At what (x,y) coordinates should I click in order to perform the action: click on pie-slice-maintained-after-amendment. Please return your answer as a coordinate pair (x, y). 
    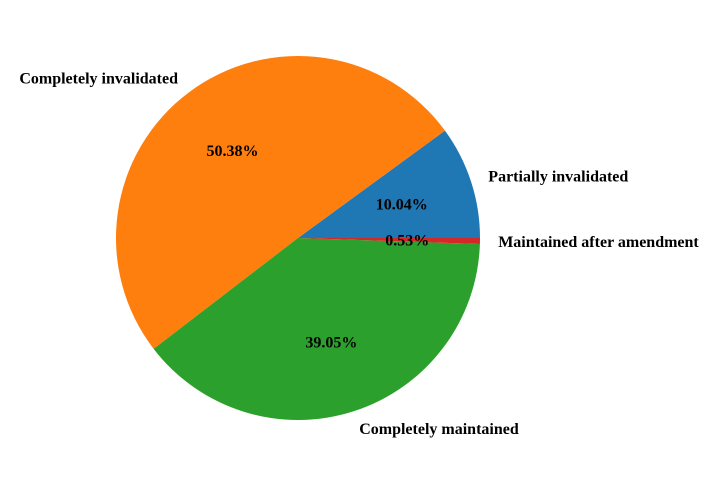
    Looking at the image, I should click on (389, 241).